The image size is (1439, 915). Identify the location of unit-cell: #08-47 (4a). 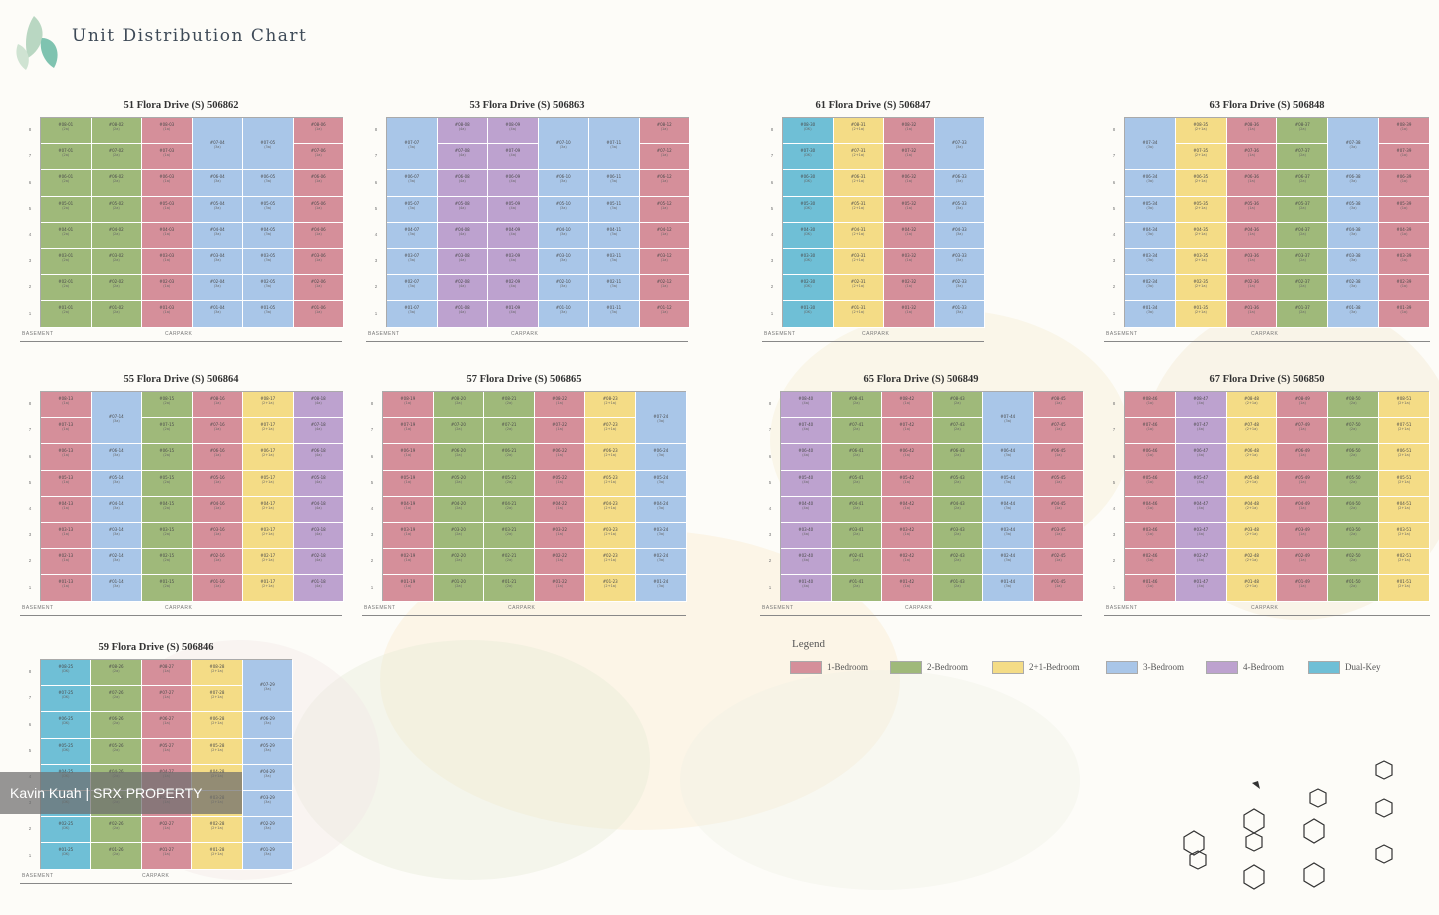
(1201, 405).